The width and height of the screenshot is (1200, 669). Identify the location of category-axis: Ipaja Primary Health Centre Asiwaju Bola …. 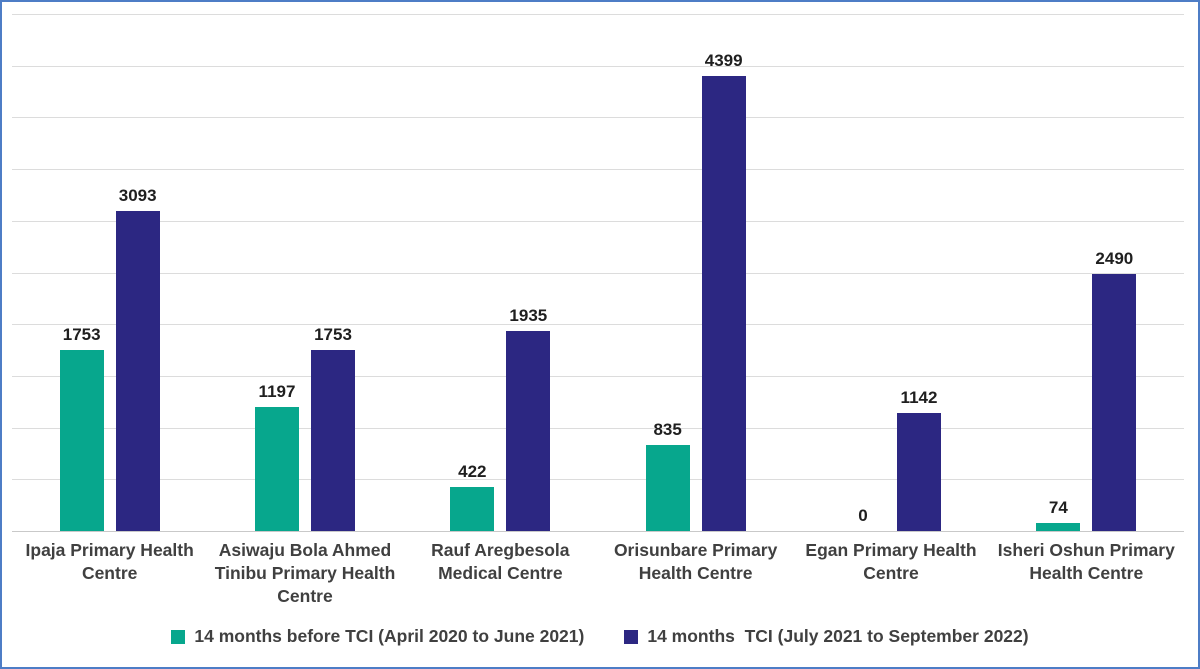
(598, 573).